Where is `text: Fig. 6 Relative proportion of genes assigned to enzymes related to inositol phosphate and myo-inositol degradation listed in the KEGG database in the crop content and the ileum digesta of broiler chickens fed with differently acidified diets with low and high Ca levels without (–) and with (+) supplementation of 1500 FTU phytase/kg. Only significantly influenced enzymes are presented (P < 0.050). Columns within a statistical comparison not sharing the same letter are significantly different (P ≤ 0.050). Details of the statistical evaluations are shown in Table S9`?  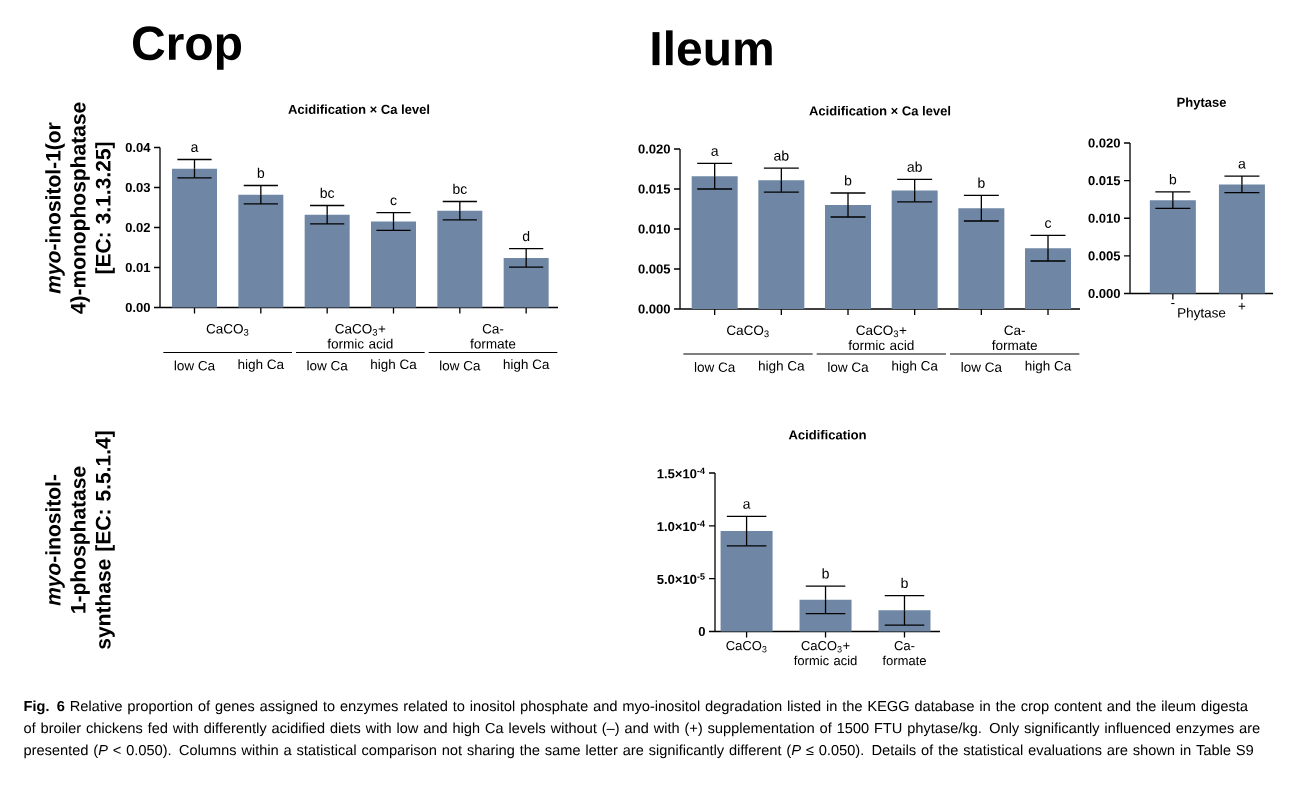 text: Fig. 6 Relative proportion of genes assigned to enzymes related to inositol phosphate and myo-inositol degradation listed in the KEGG database in the crop content and the ileum digesta of broiler chickens fed with differently acidified diets with low and high Ca levels without (–) and with (+) supplementation of 1500 FTU phytase/kg. Only significantly influenced enzymes are presented (P < 0.050). Columns within a statistical comparison not sharing the same letter are significantly different (P ≤ 0.050). Details of the statistical evaluations are shown in Table S9 is located at coordinates (642, 729).